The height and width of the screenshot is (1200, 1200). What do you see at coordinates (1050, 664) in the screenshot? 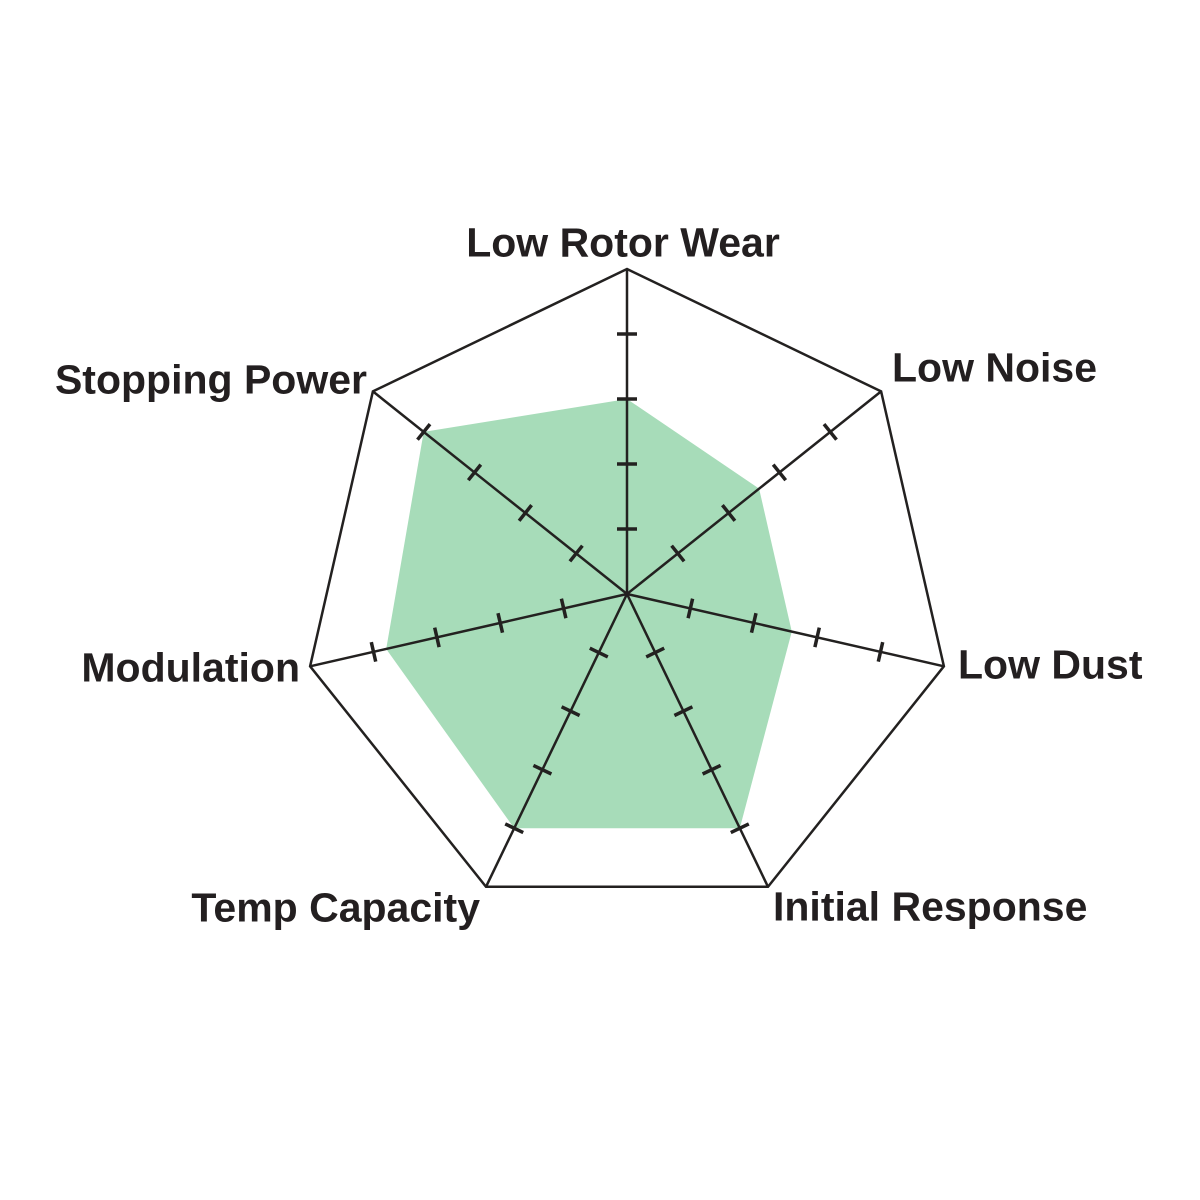
I see `axis-label-low-dust: Low Dust` at bounding box center [1050, 664].